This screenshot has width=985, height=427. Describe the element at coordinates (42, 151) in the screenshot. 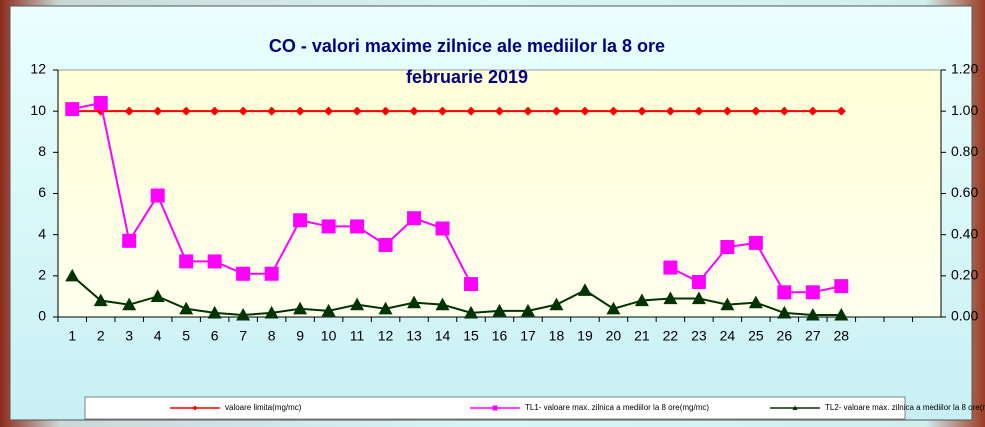

I see `y-tick-label: 8` at that location.